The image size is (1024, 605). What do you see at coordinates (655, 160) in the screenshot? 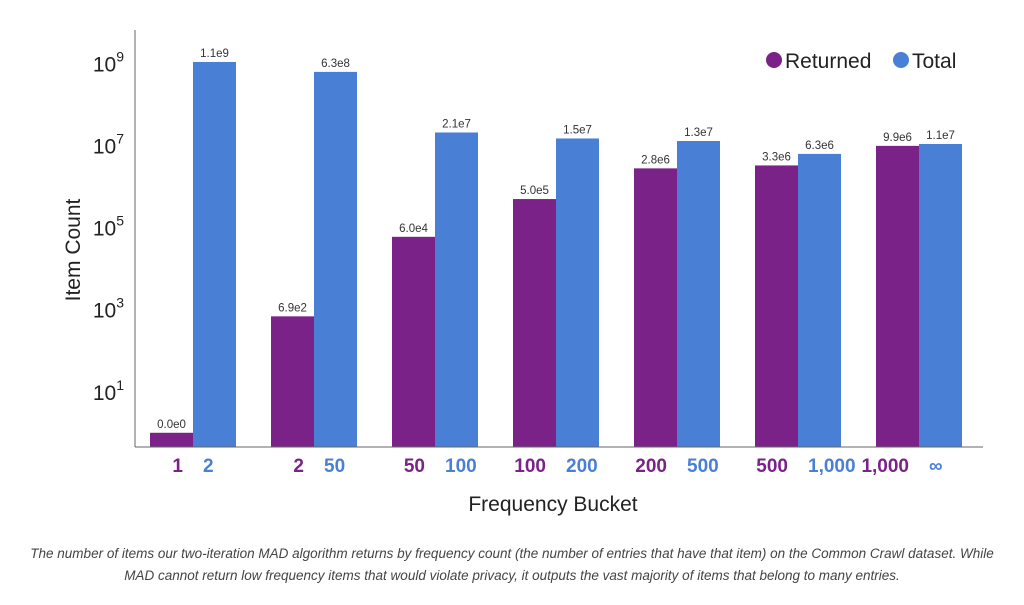
I see `bar-value-label: 2.8e6` at bounding box center [655, 160].